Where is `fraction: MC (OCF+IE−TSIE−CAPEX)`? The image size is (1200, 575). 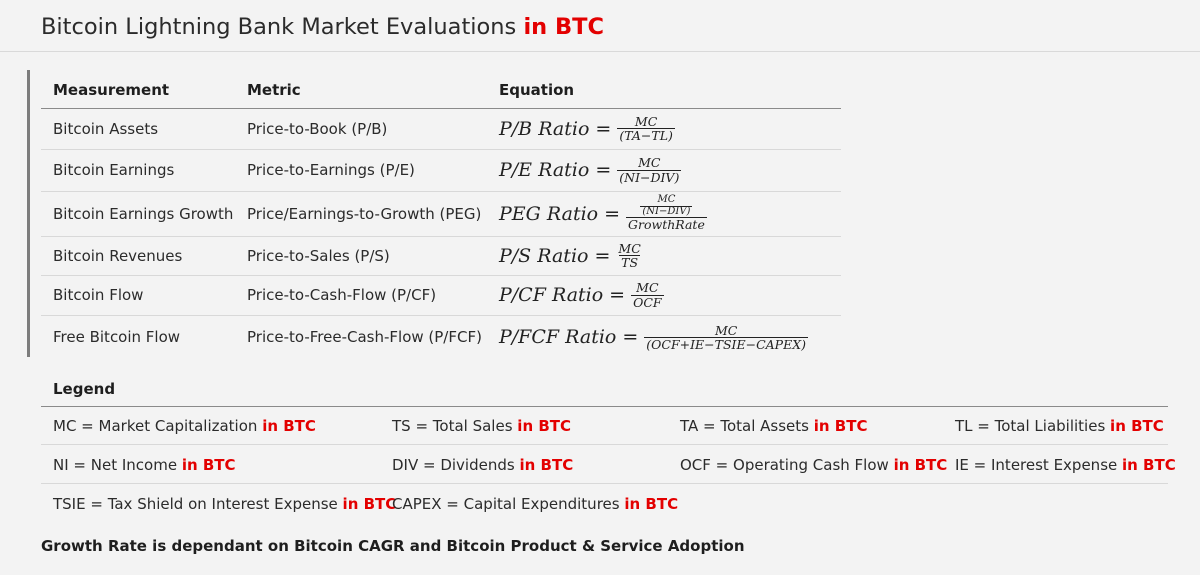
fraction: MC (OCF+IE−TSIE−CAPEX) is located at coordinates (726, 337).